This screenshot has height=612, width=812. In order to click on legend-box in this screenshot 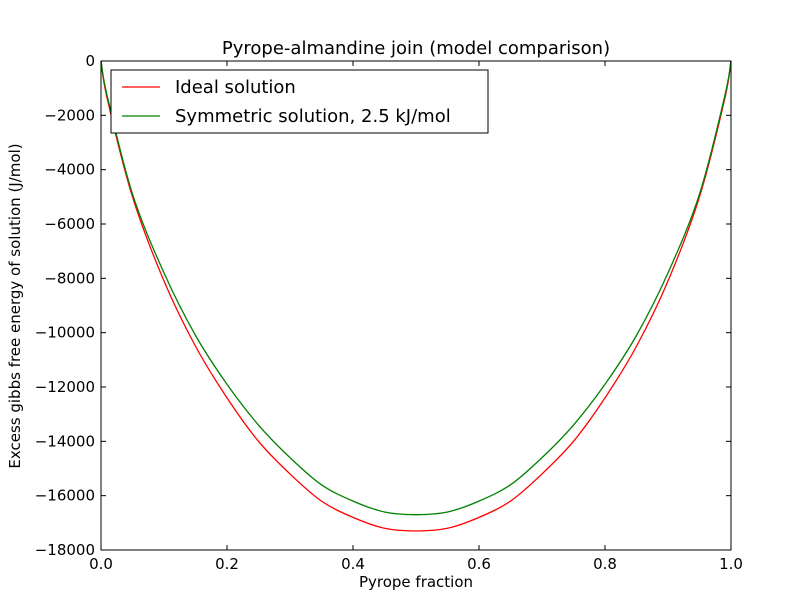, I will do `click(299, 101)`.